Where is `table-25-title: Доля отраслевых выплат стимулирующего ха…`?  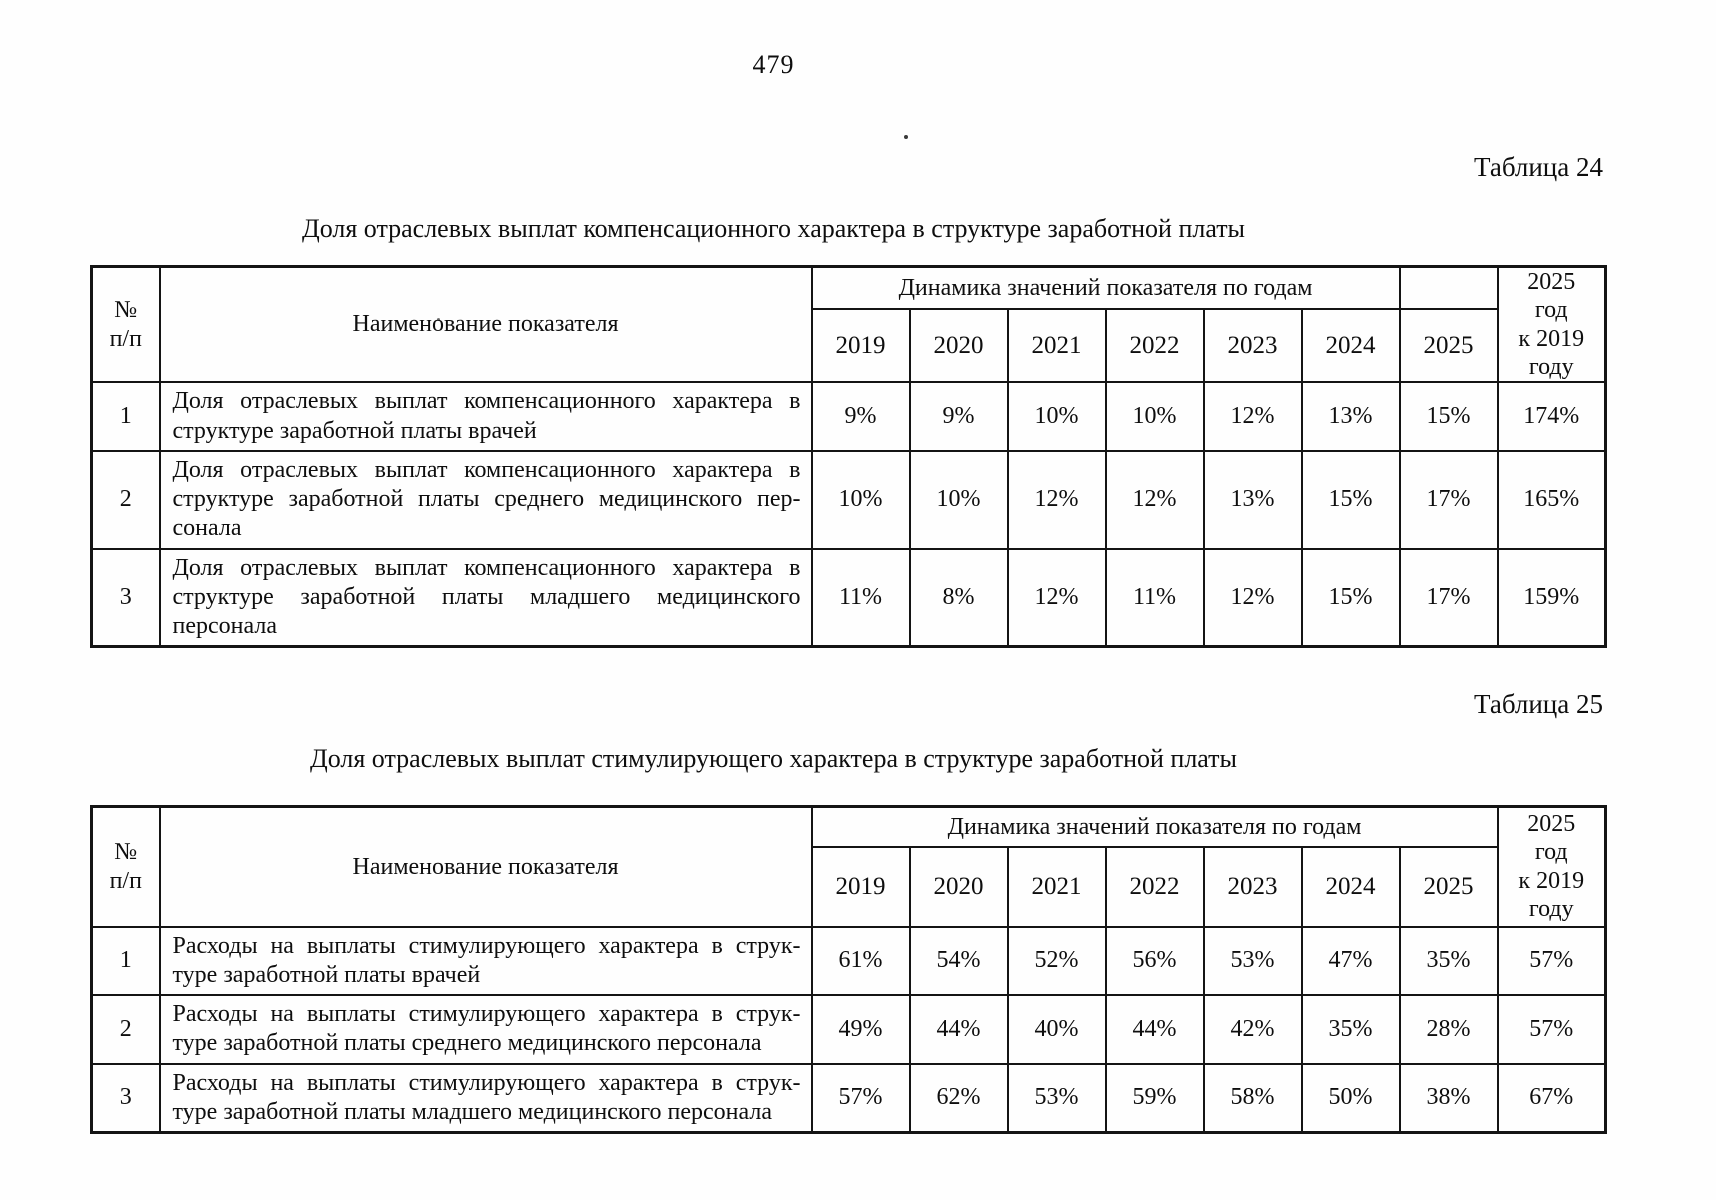
table-25-title: Доля отраслевых выплат стимулирующего ха… is located at coordinates (773, 758).